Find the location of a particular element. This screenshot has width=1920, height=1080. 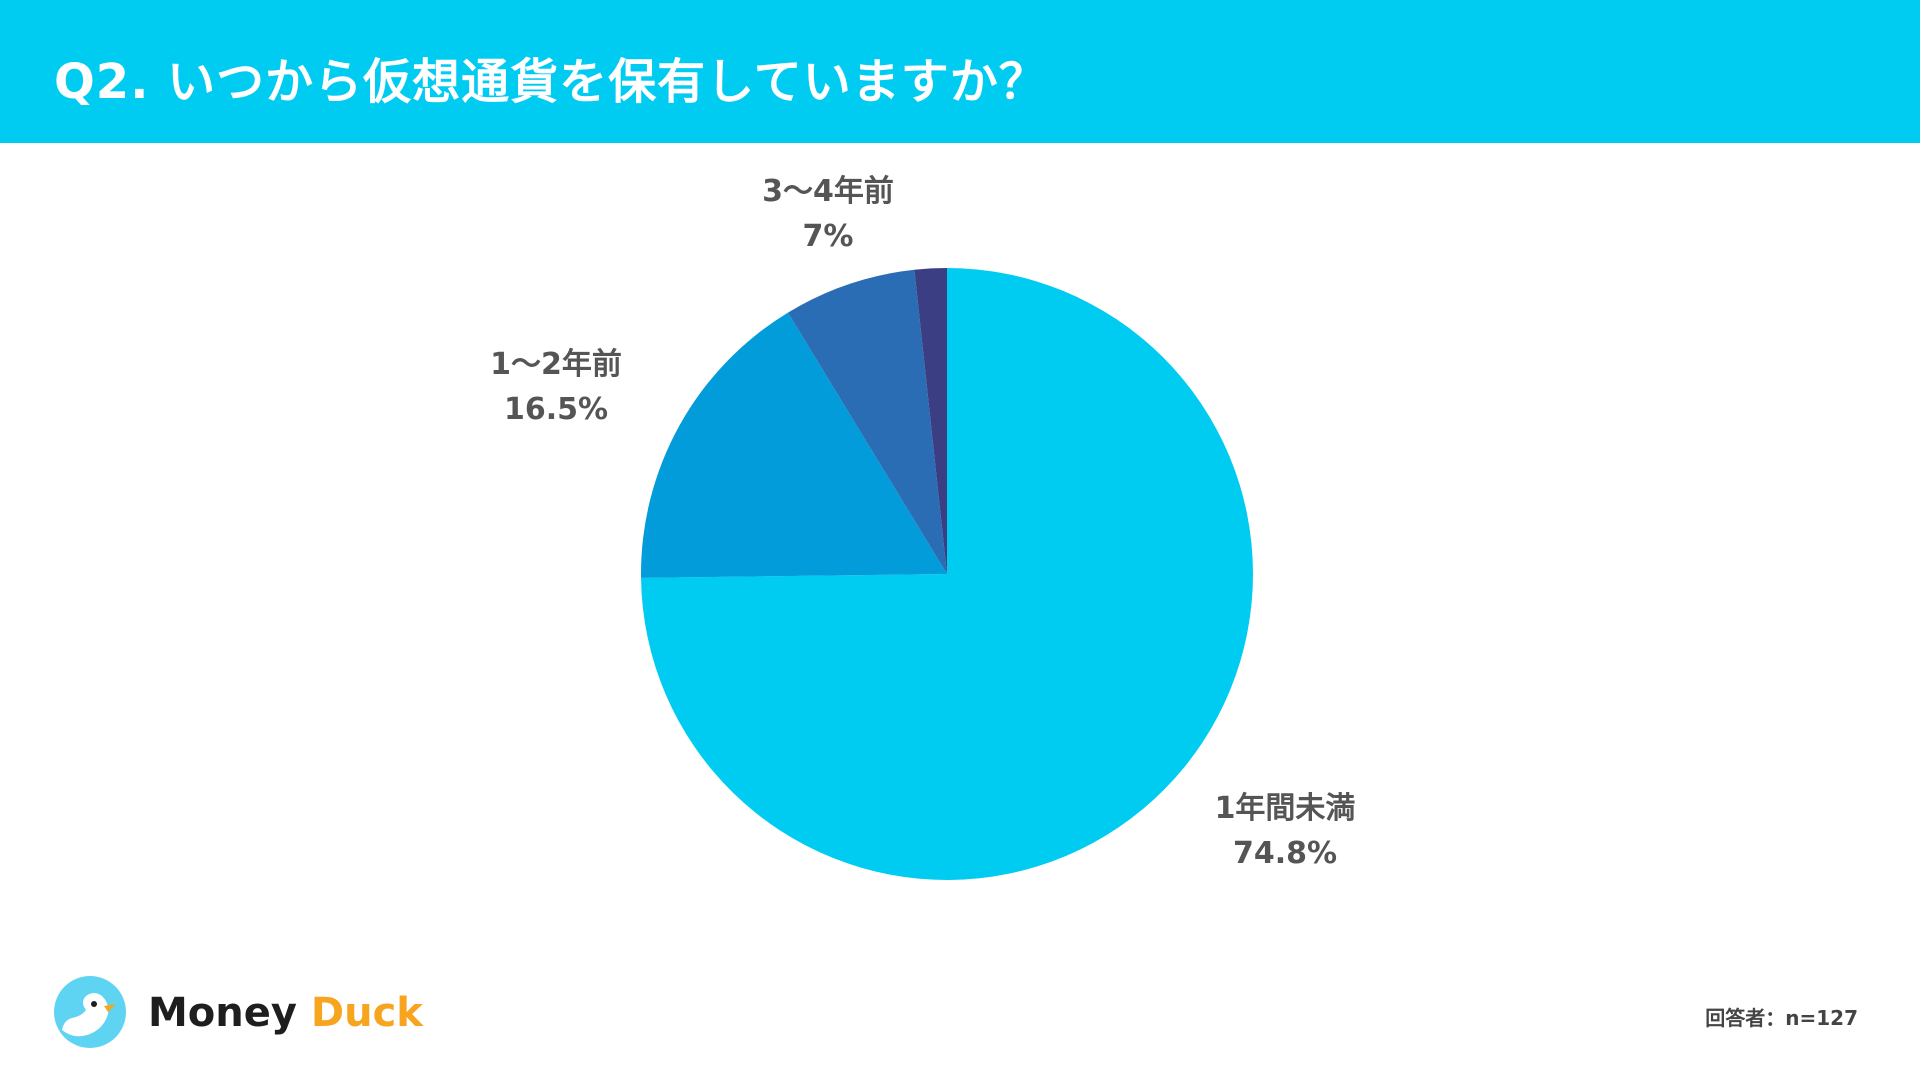

logo-word-money: Money is located at coordinates (222, 1013).